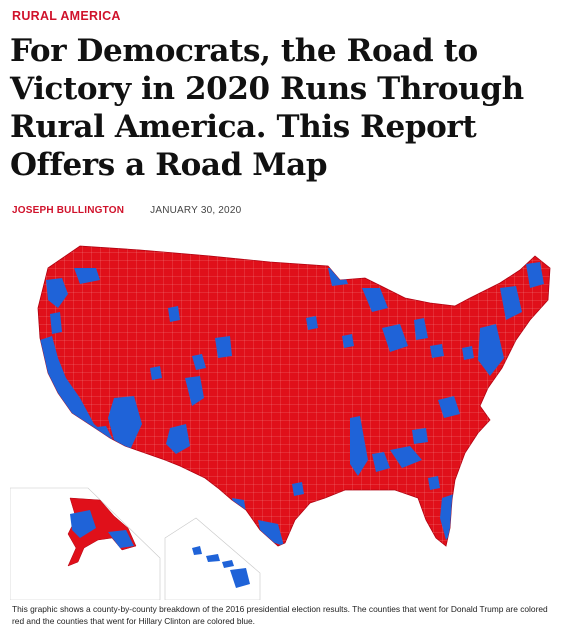  What do you see at coordinates (240, 578) in the screenshot?
I see `hawaii-island-big` at bounding box center [240, 578].